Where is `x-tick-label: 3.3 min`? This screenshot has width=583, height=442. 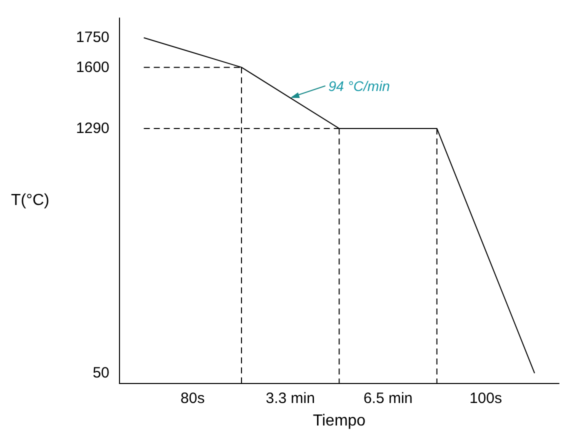 x-tick-label: 3.3 min is located at coordinates (290, 398).